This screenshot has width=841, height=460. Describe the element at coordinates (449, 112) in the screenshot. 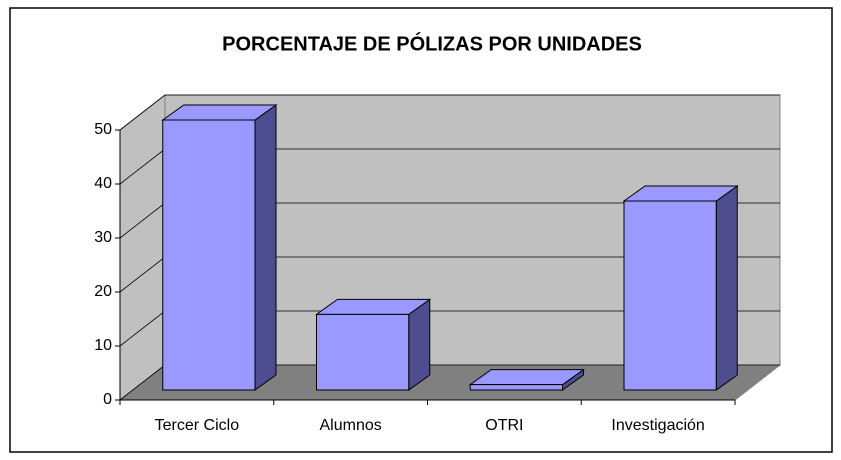

I see `grid-line` at that location.